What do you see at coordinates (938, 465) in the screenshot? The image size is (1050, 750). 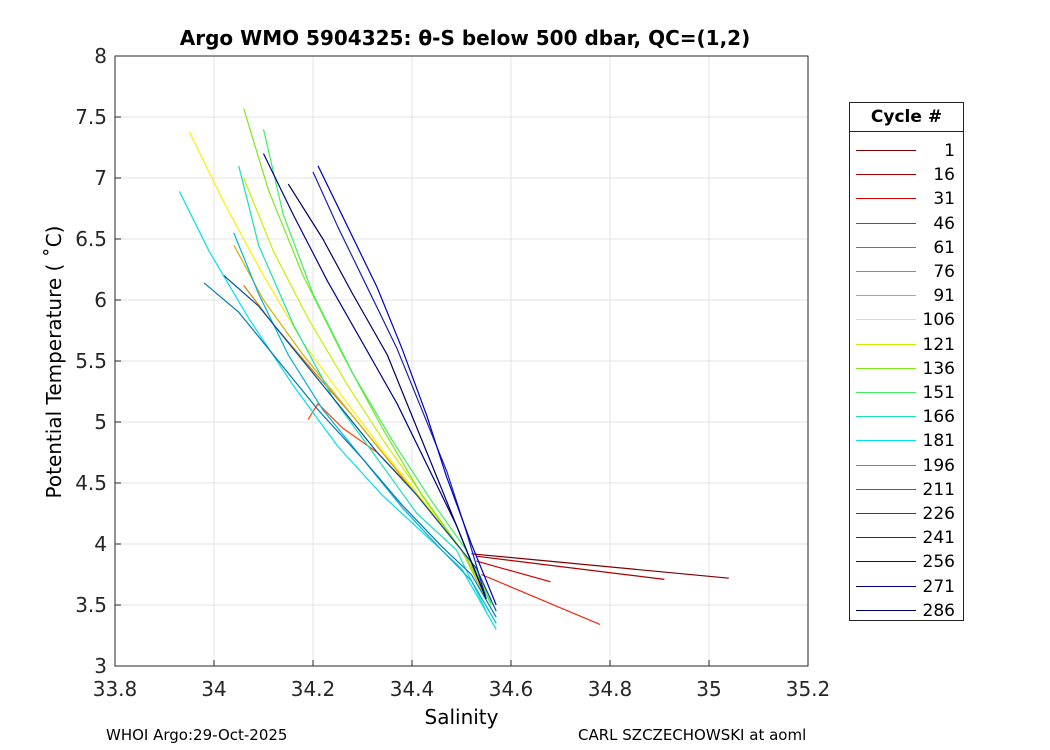 I see `legend-label: 196` at bounding box center [938, 465].